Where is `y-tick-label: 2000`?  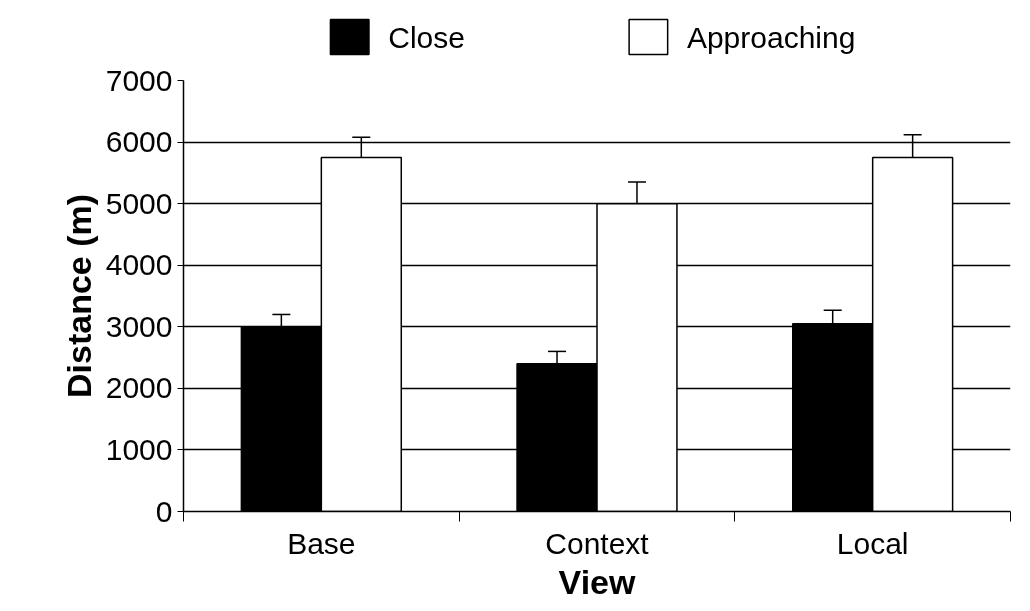 y-tick-label: 2000 is located at coordinates (139, 388).